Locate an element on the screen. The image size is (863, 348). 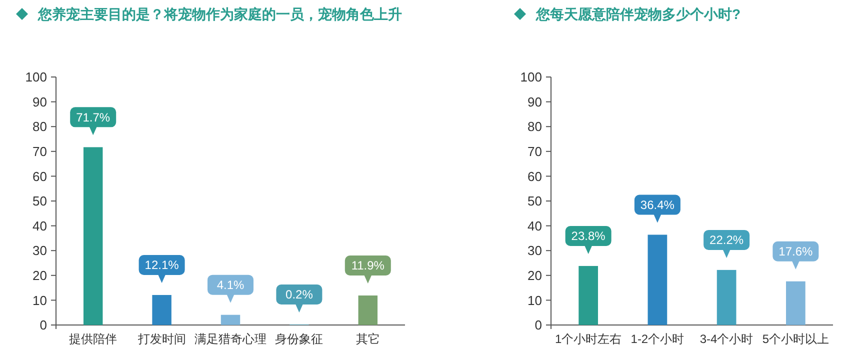
x-tick-label: 提供陪伴 is located at coordinates (93, 339).